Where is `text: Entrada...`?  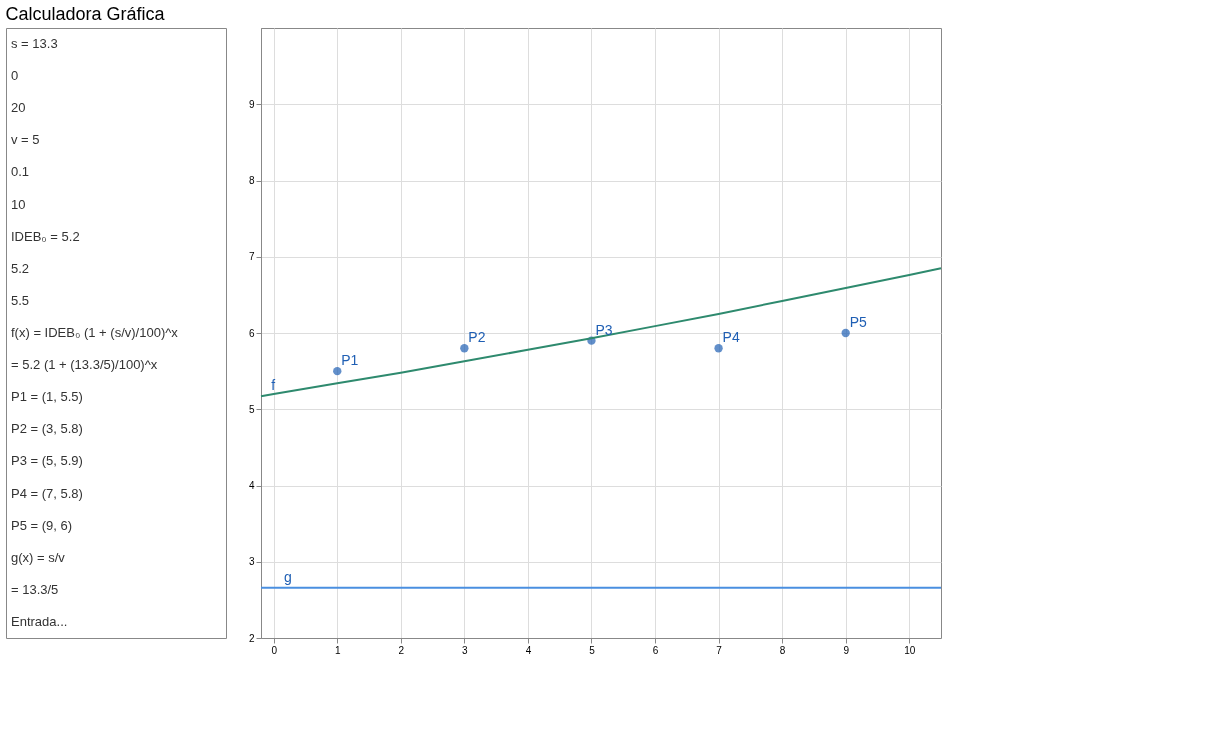 text: Entrada... is located at coordinates (39, 621).